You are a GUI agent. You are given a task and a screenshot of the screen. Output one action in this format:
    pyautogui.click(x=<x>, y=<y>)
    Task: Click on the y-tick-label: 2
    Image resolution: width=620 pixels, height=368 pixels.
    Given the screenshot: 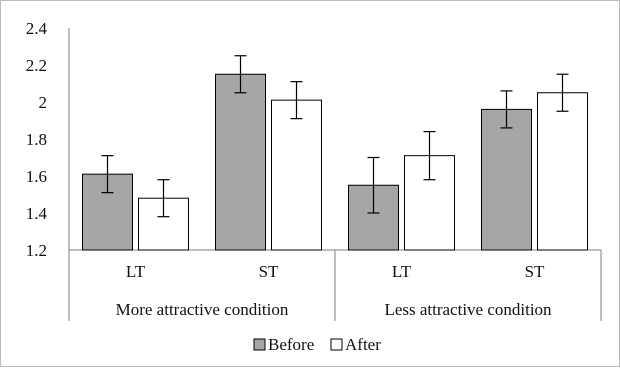 What is the action you would take?
    pyautogui.click(x=43, y=102)
    